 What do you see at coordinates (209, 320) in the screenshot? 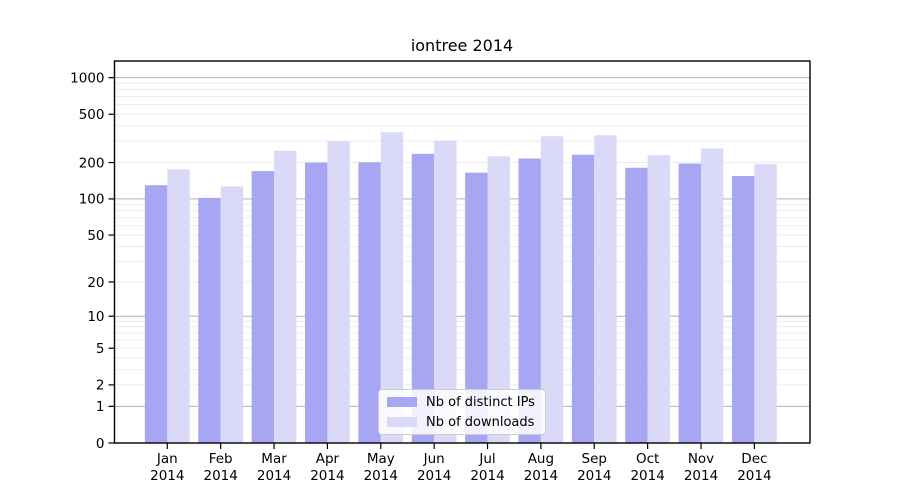
I see `bar-feb-distinct-ips` at bounding box center [209, 320].